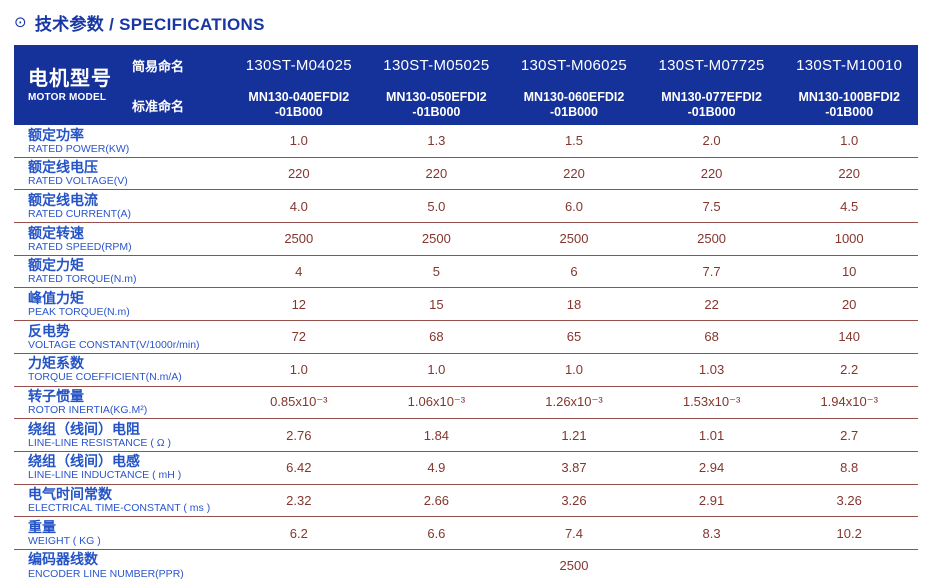 The image size is (932, 579). I want to click on model-label-en: MOTOR MODEL, so click(67, 97).